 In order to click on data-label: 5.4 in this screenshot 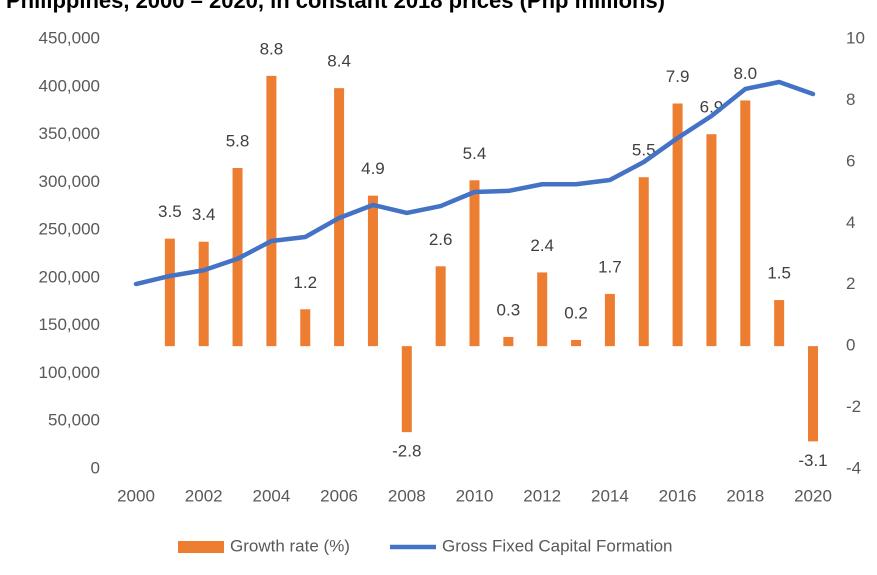, I will do `click(475, 153)`.